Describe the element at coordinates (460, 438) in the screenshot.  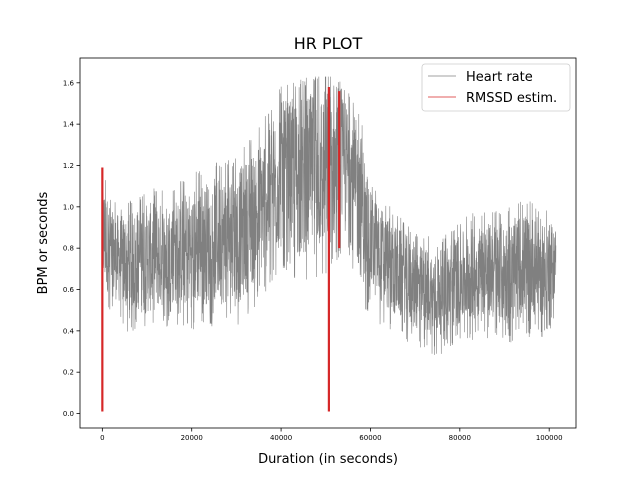
I see `x-tick-label: 80000` at that location.